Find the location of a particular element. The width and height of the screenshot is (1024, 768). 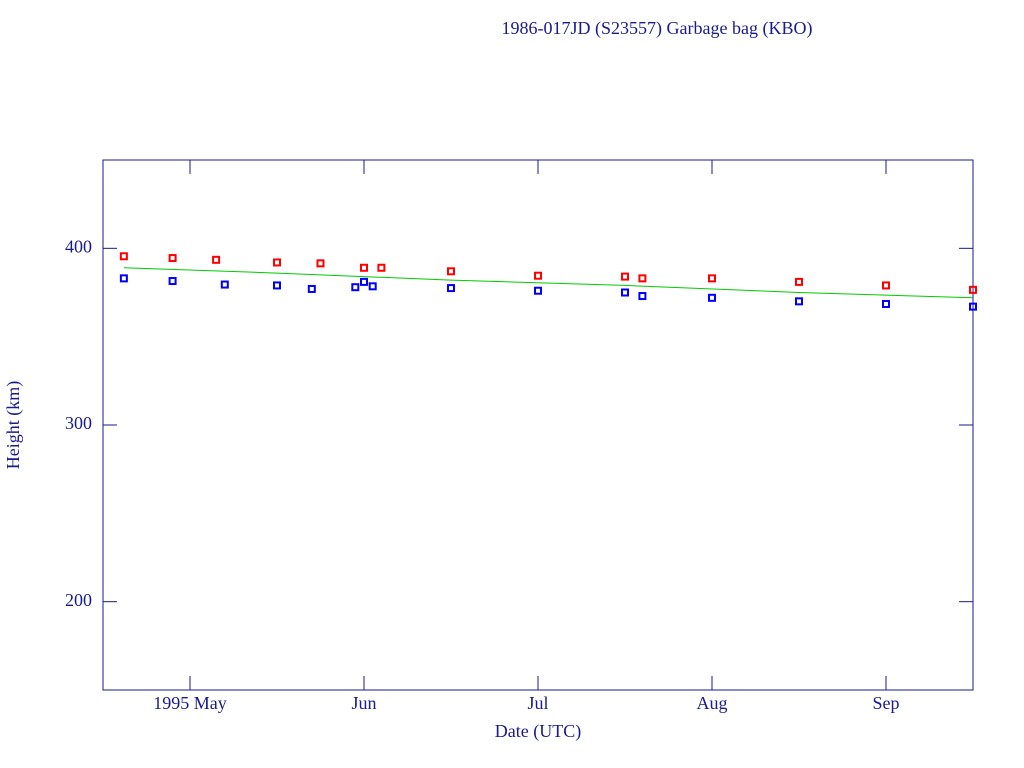

x-tick-label: Jun is located at coordinates (363, 703).